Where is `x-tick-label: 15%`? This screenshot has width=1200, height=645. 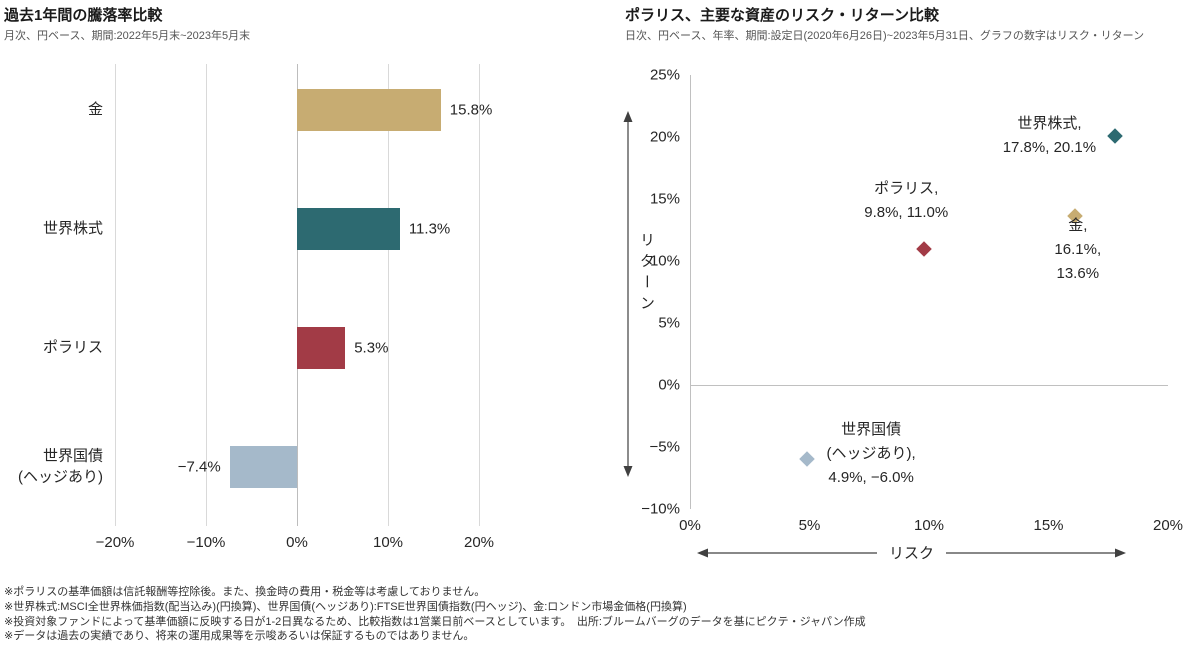
x-tick-label: 15% is located at coordinates (1048, 525).